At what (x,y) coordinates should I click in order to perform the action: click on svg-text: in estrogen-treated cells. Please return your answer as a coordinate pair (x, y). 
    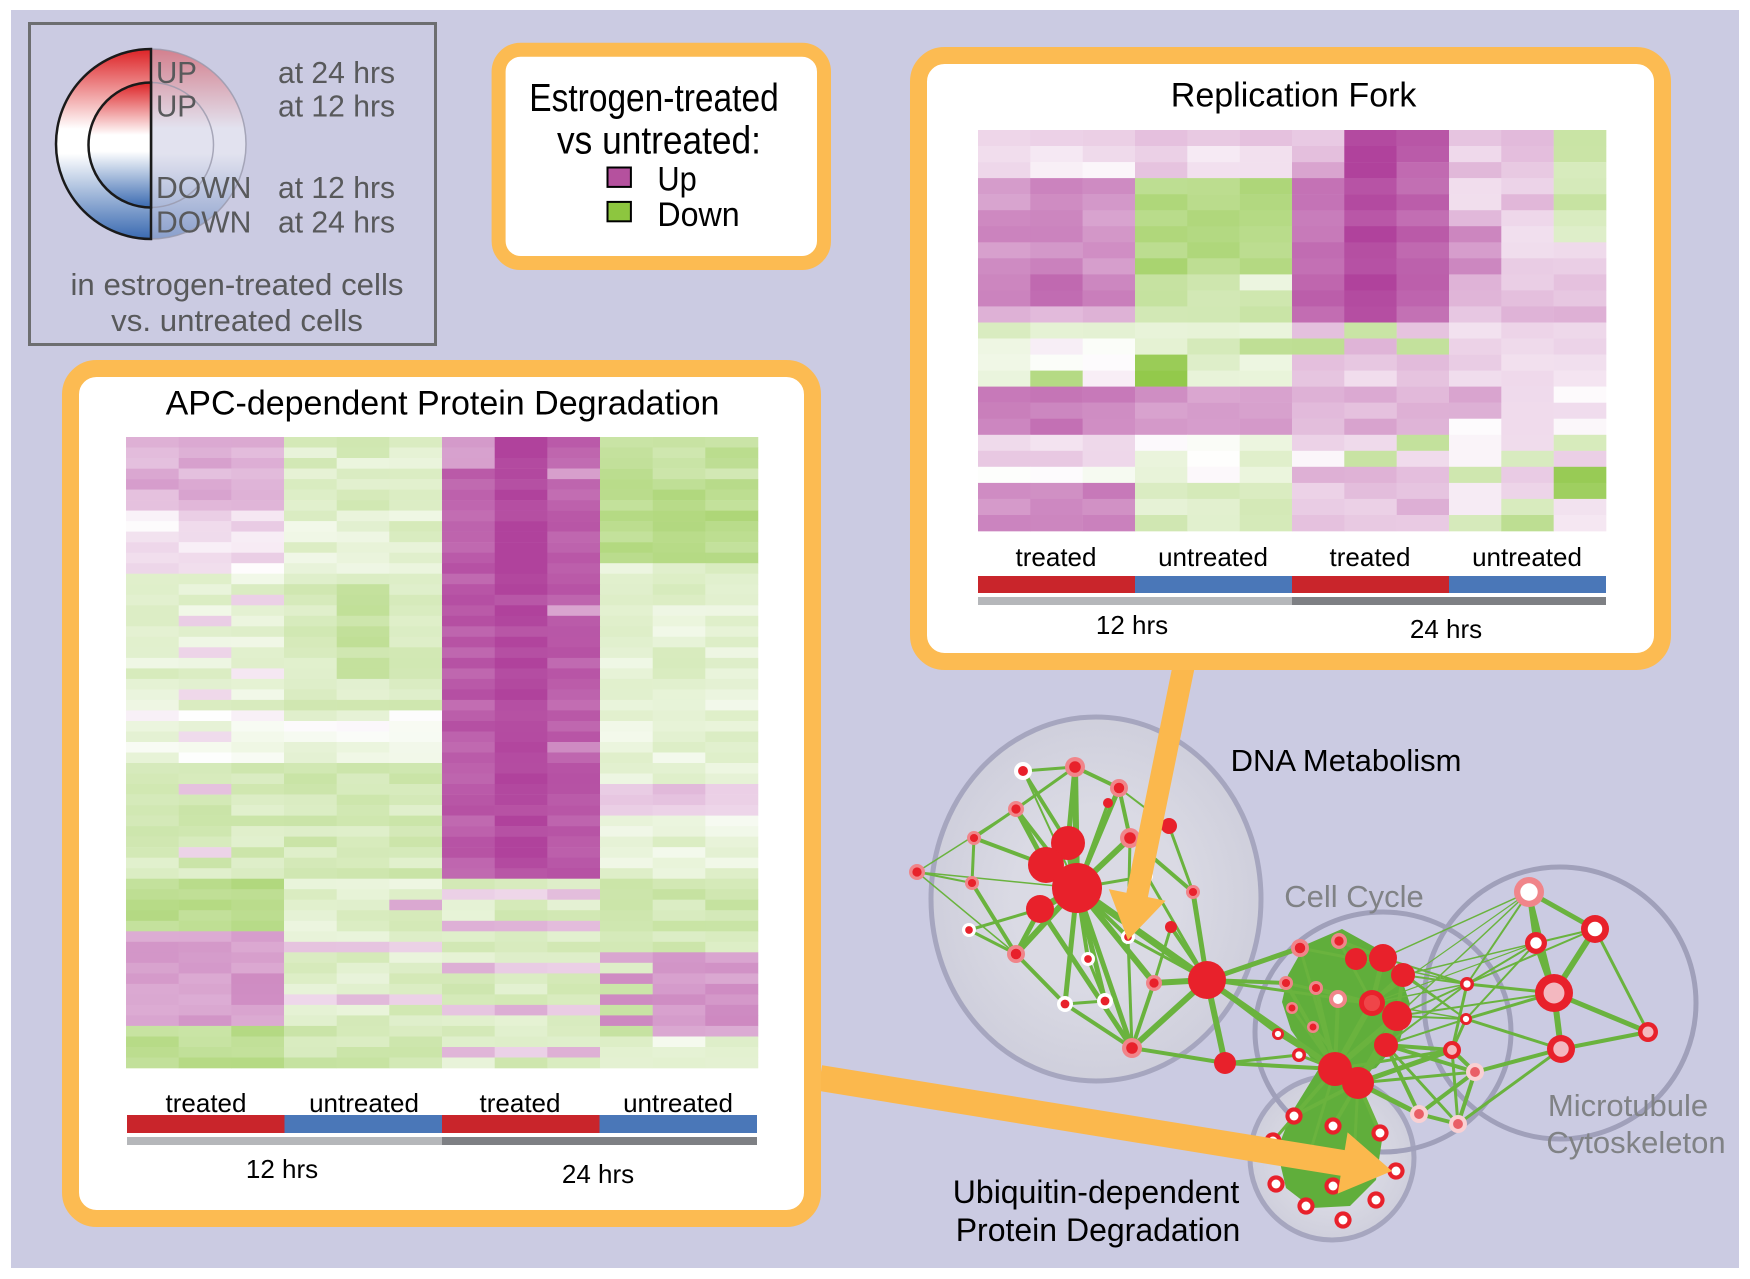
    Looking at the image, I should click on (237, 284).